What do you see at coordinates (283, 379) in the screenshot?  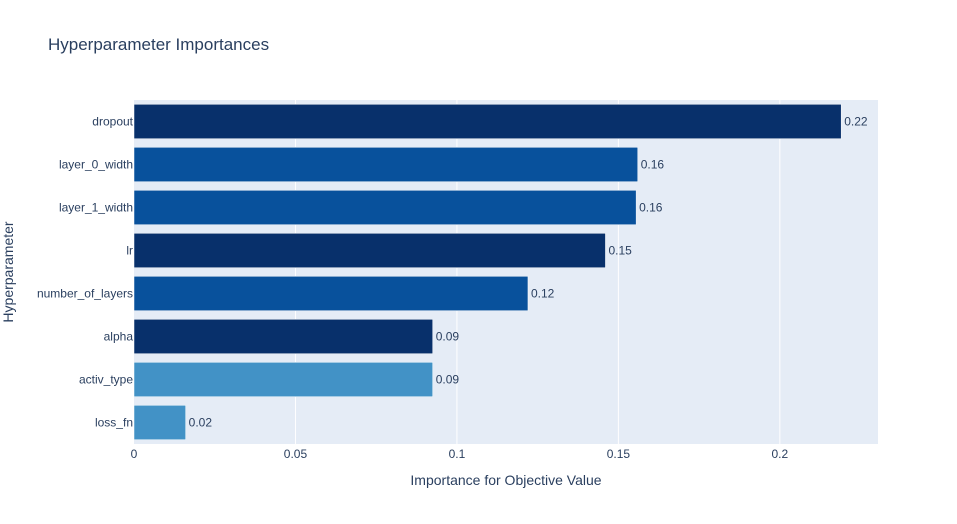 I see `bar-activ-type` at bounding box center [283, 379].